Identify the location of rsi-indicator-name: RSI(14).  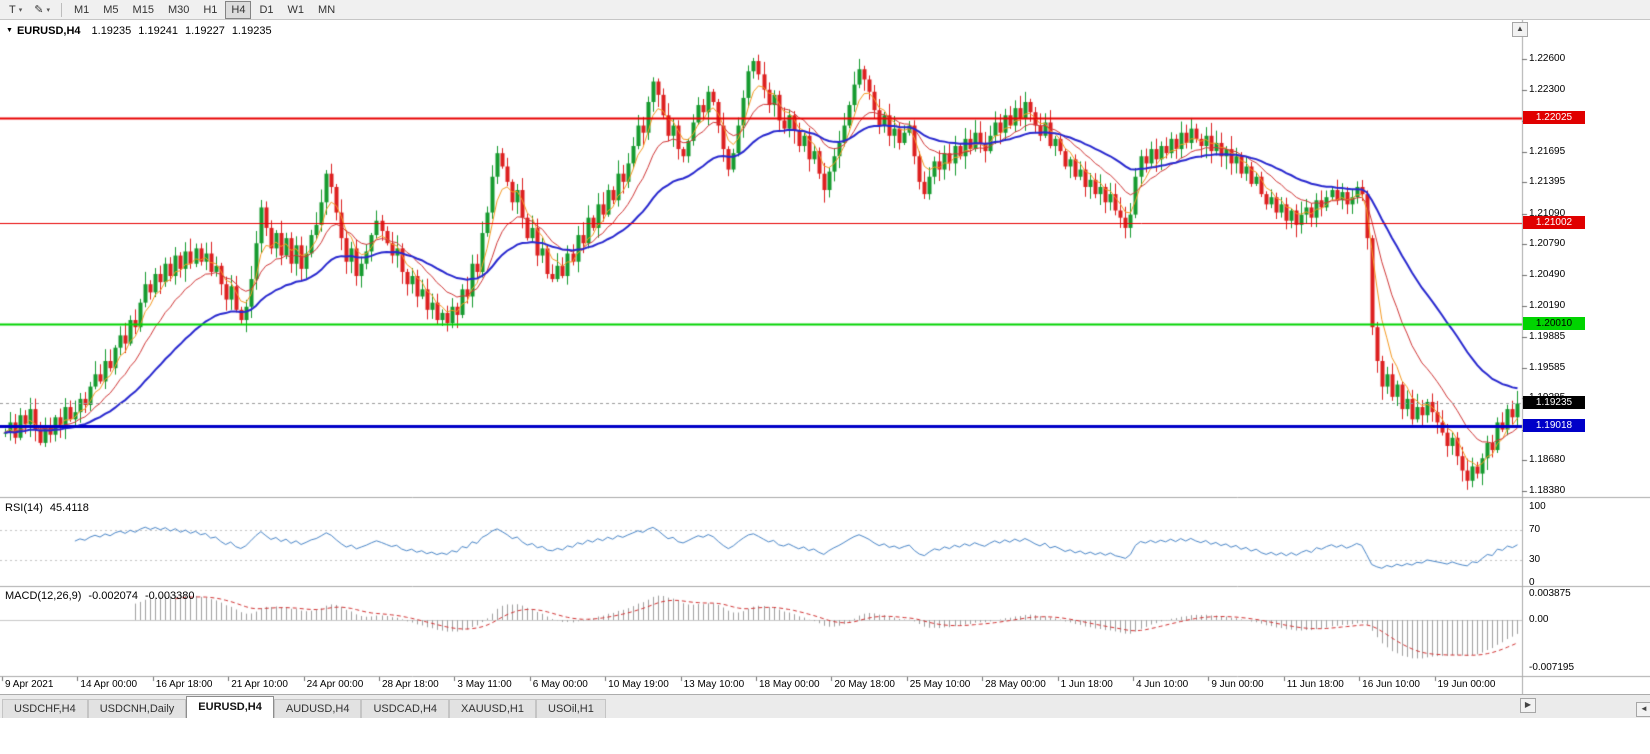
(24, 508).